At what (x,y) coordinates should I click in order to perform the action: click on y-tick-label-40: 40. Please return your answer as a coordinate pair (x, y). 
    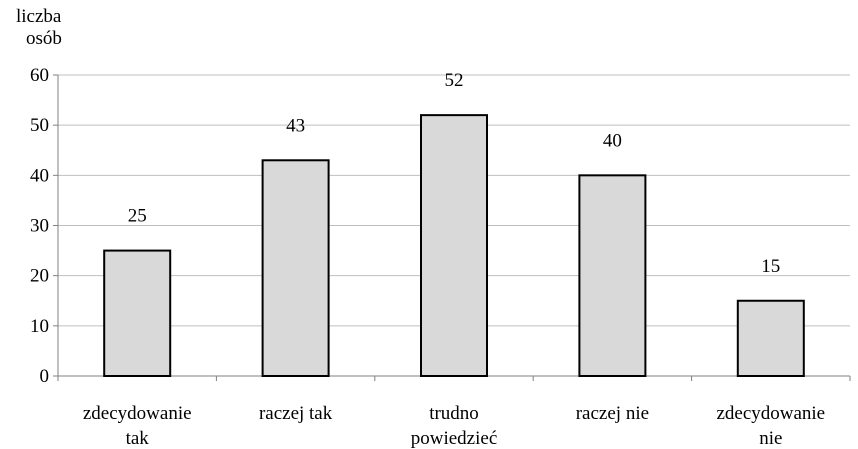
    Looking at the image, I should click on (39, 175).